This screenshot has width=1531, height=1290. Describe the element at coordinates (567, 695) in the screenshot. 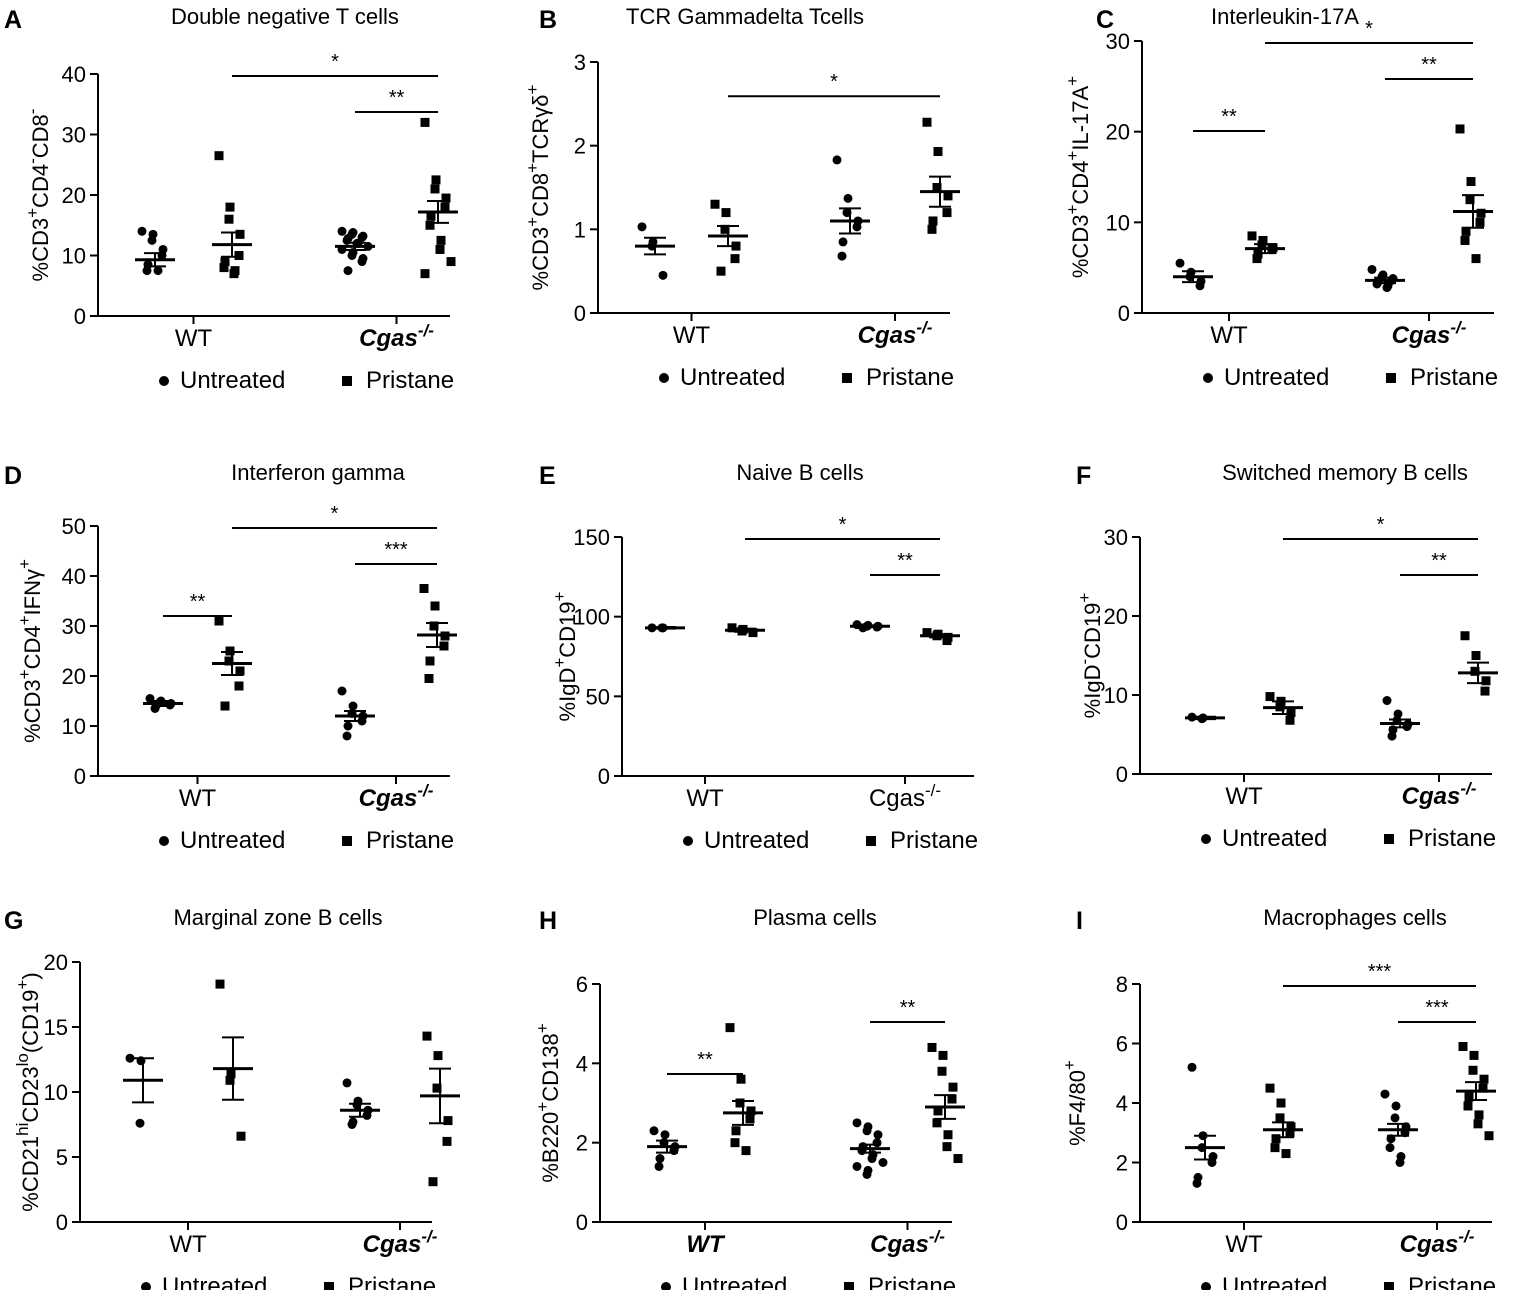

I see `y-label-part: %IgD` at that location.